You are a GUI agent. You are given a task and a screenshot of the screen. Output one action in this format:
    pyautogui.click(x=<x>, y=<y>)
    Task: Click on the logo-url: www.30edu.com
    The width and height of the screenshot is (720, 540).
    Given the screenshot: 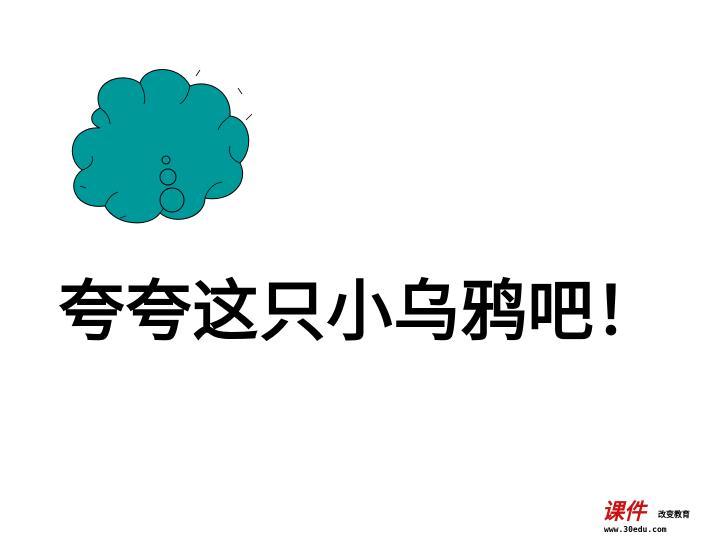 What is the action you would take?
    pyautogui.click(x=635, y=529)
    